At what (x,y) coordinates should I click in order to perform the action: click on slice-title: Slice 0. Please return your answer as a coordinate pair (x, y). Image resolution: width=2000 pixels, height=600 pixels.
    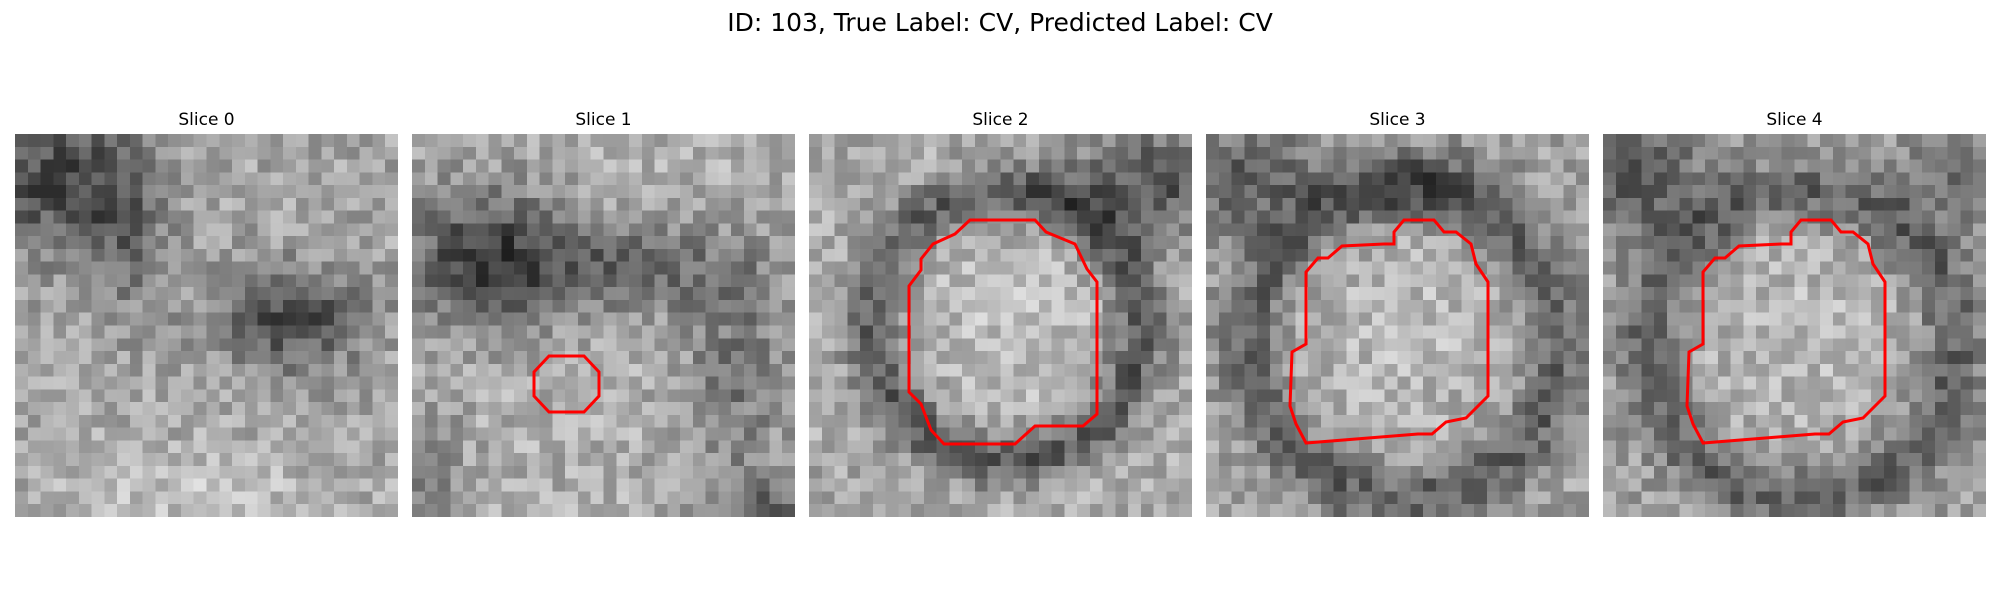
    Looking at the image, I should click on (206, 120).